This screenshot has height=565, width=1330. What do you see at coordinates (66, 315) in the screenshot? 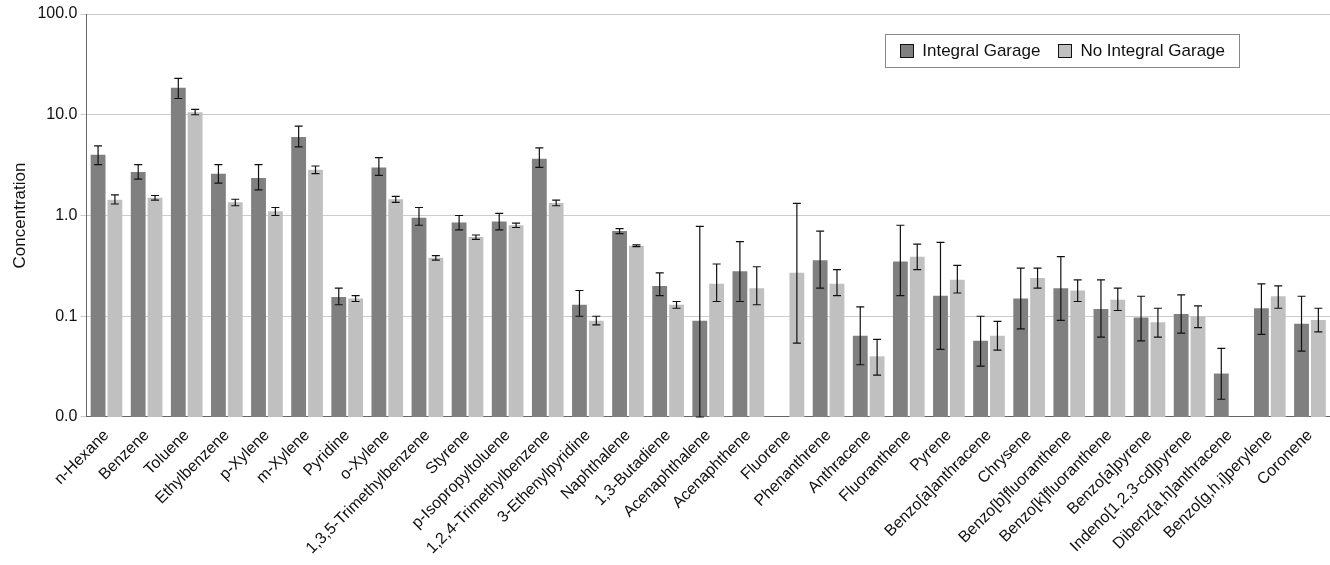
I see `y-tick-label: 0.1` at bounding box center [66, 315].